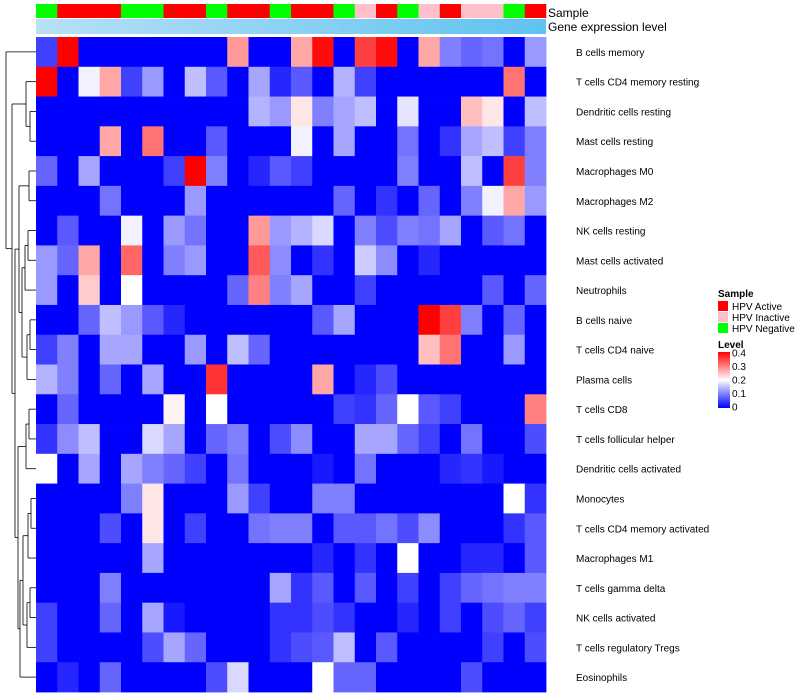  Describe the element at coordinates (723, 328) in the screenshot. I see `legend-swatch` at that location.